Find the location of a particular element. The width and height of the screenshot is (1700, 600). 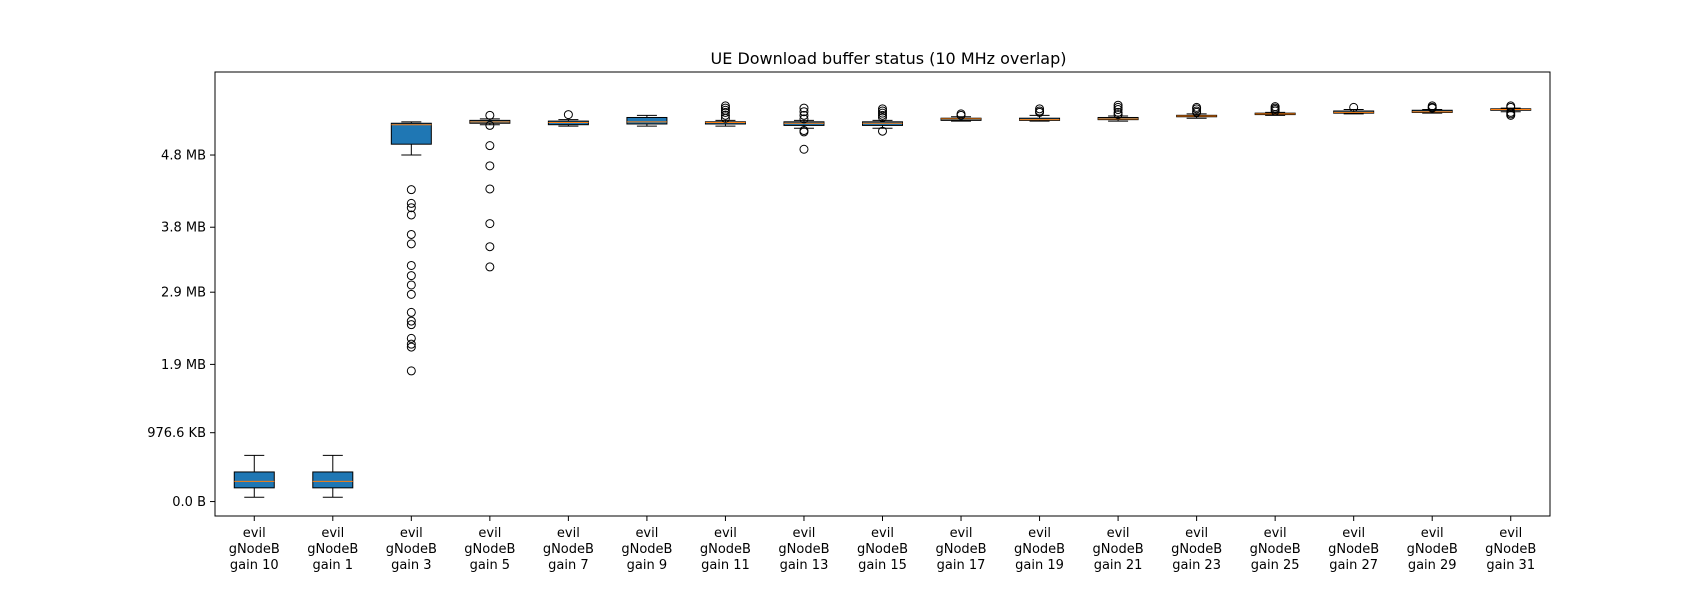

x-tick-label-line: gain 27 is located at coordinates (1353, 565).